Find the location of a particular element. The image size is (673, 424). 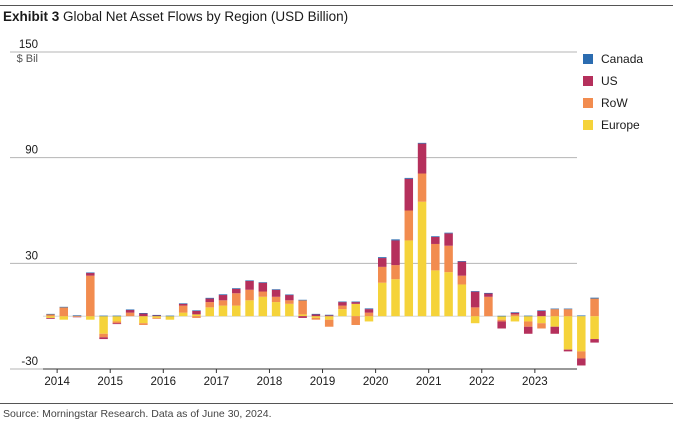

legend: Canada US RoW Europe is located at coordinates (613, 92).